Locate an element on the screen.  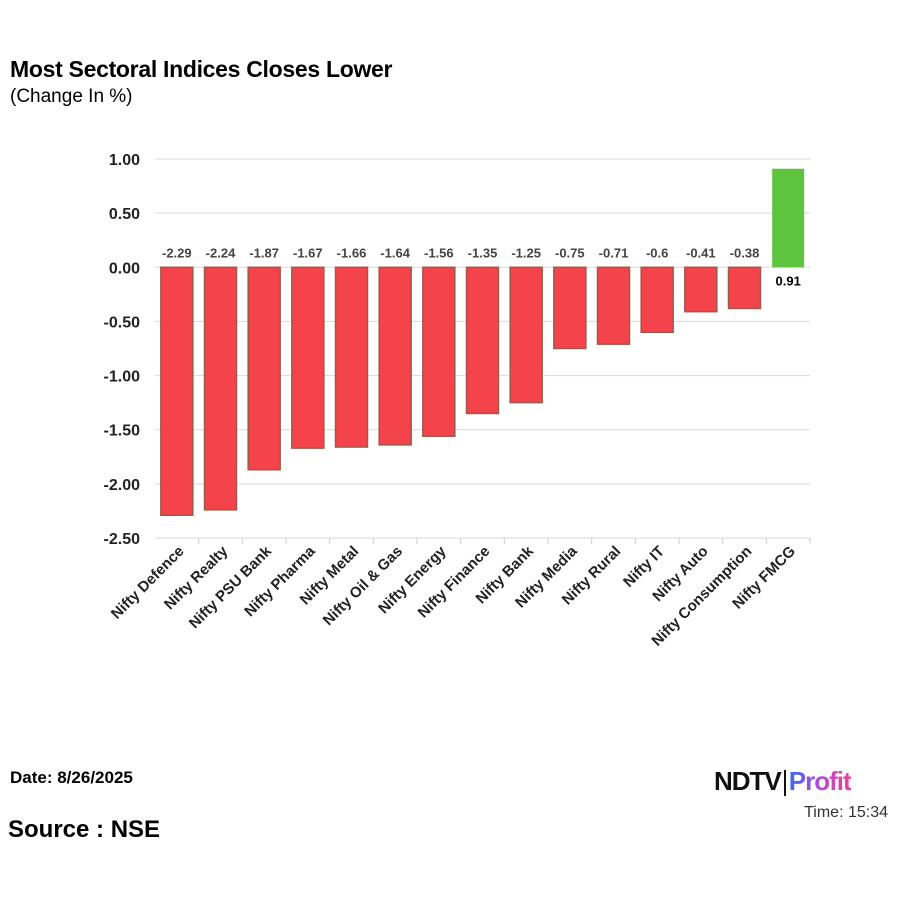
source-label: Source : NSE is located at coordinates (84, 829).